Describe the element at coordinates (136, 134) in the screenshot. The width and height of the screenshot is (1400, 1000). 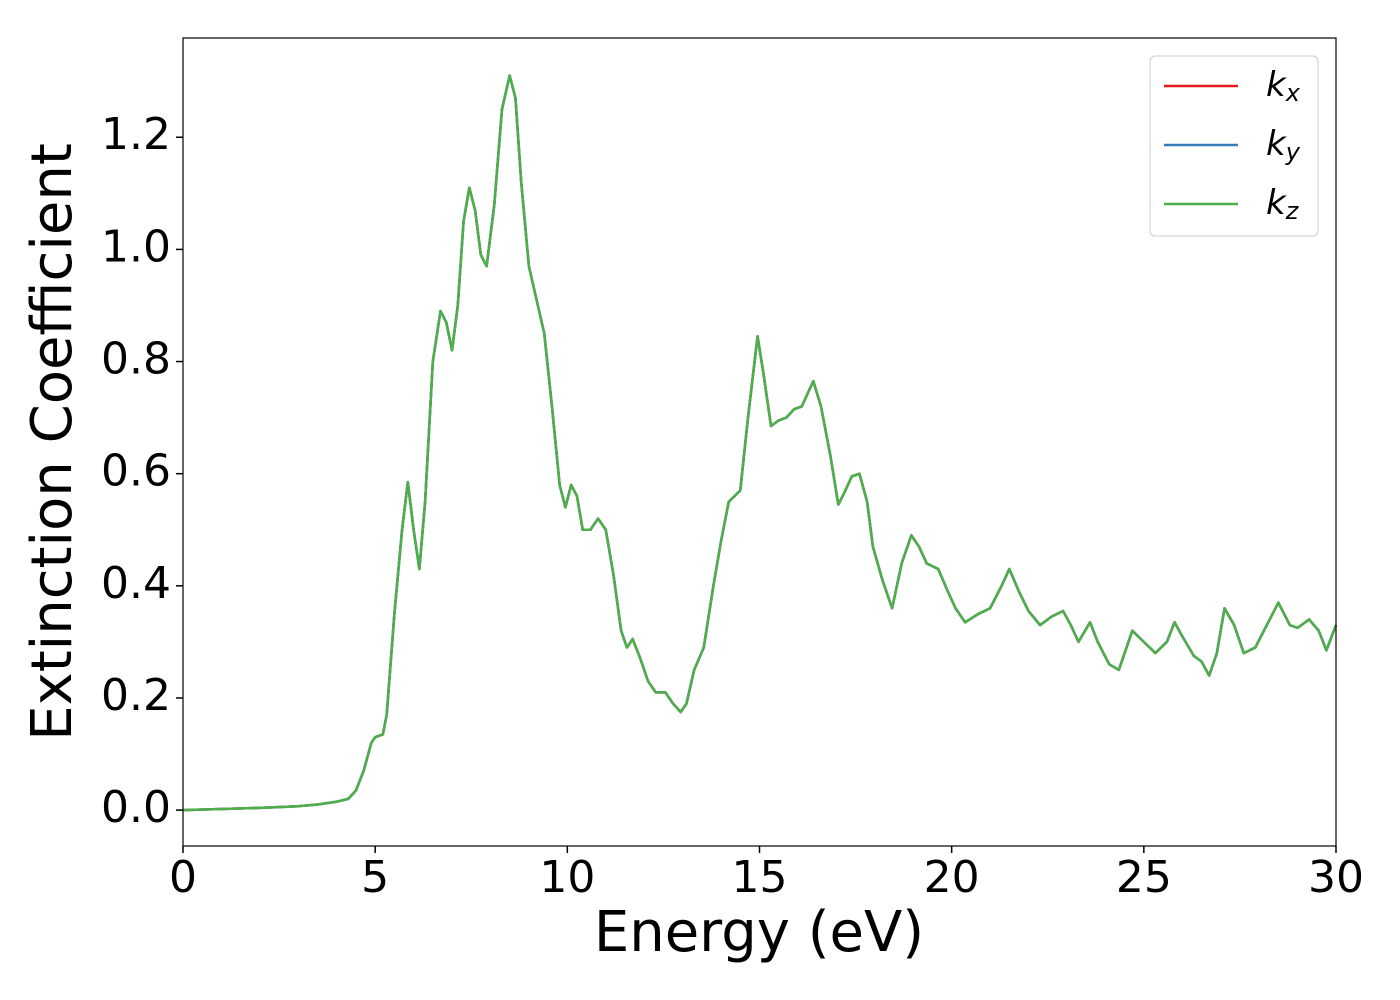
I see `y-tick-label: 1.2` at that location.